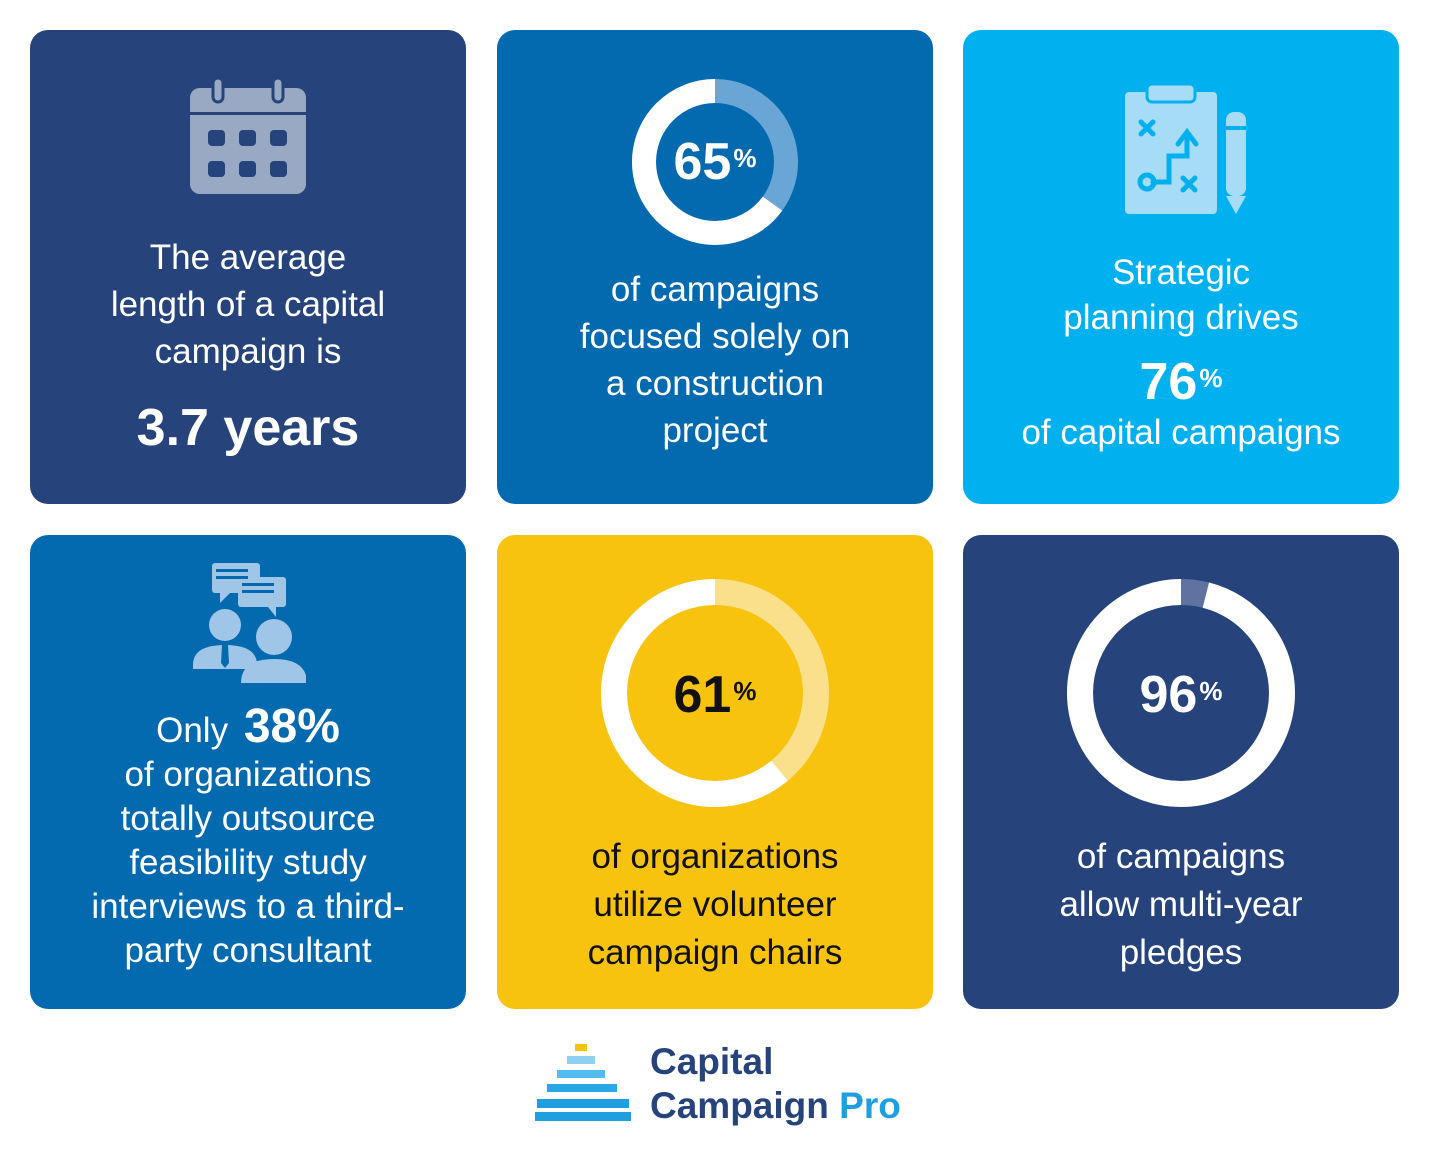  I want to click on clipboard-strategy-icon, so click(1185, 148).